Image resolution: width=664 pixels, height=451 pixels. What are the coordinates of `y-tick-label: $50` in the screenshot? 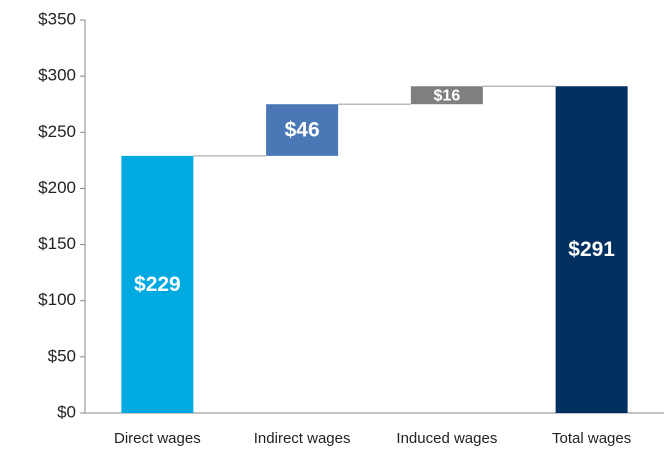 It's located at (62, 355).